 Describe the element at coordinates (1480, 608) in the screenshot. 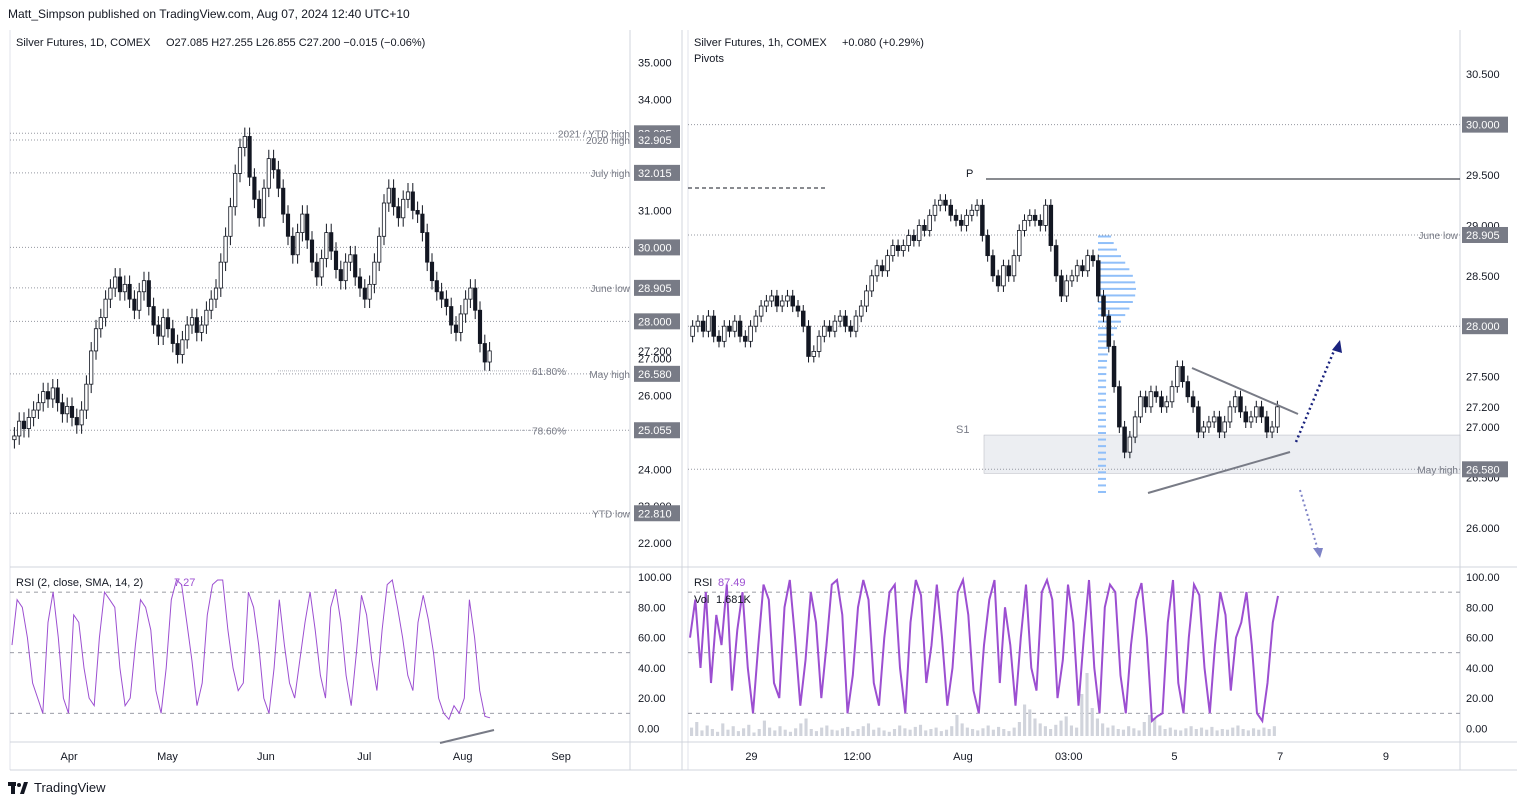

I see `rsi-tick-label: 80.00` at that location.